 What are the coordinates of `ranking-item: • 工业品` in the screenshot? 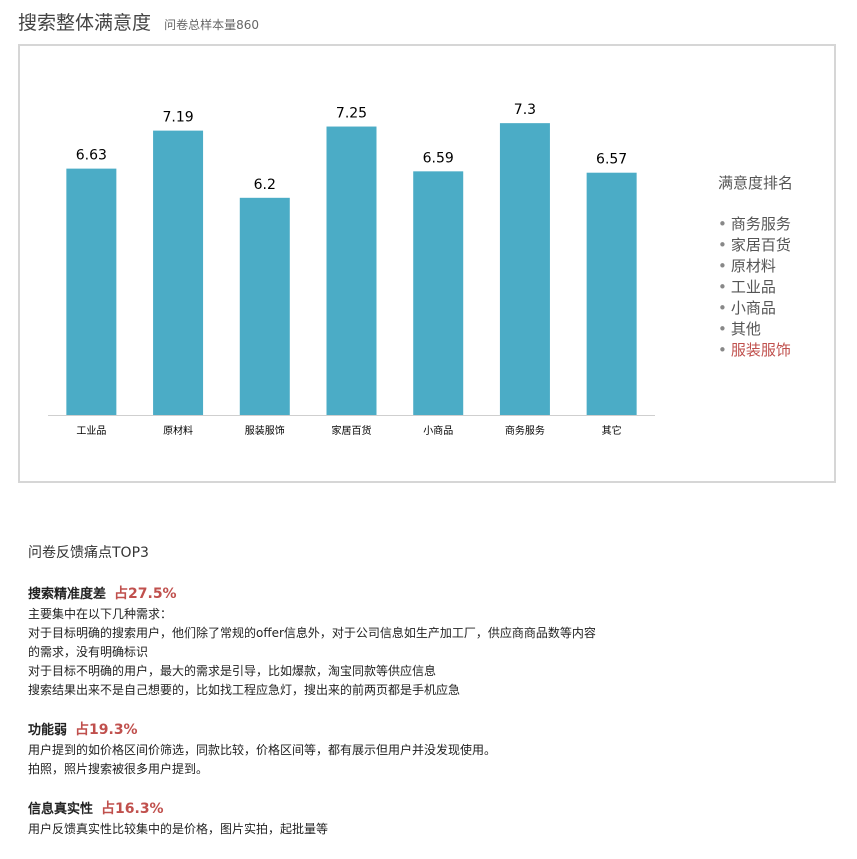 It's located at (755, 287).